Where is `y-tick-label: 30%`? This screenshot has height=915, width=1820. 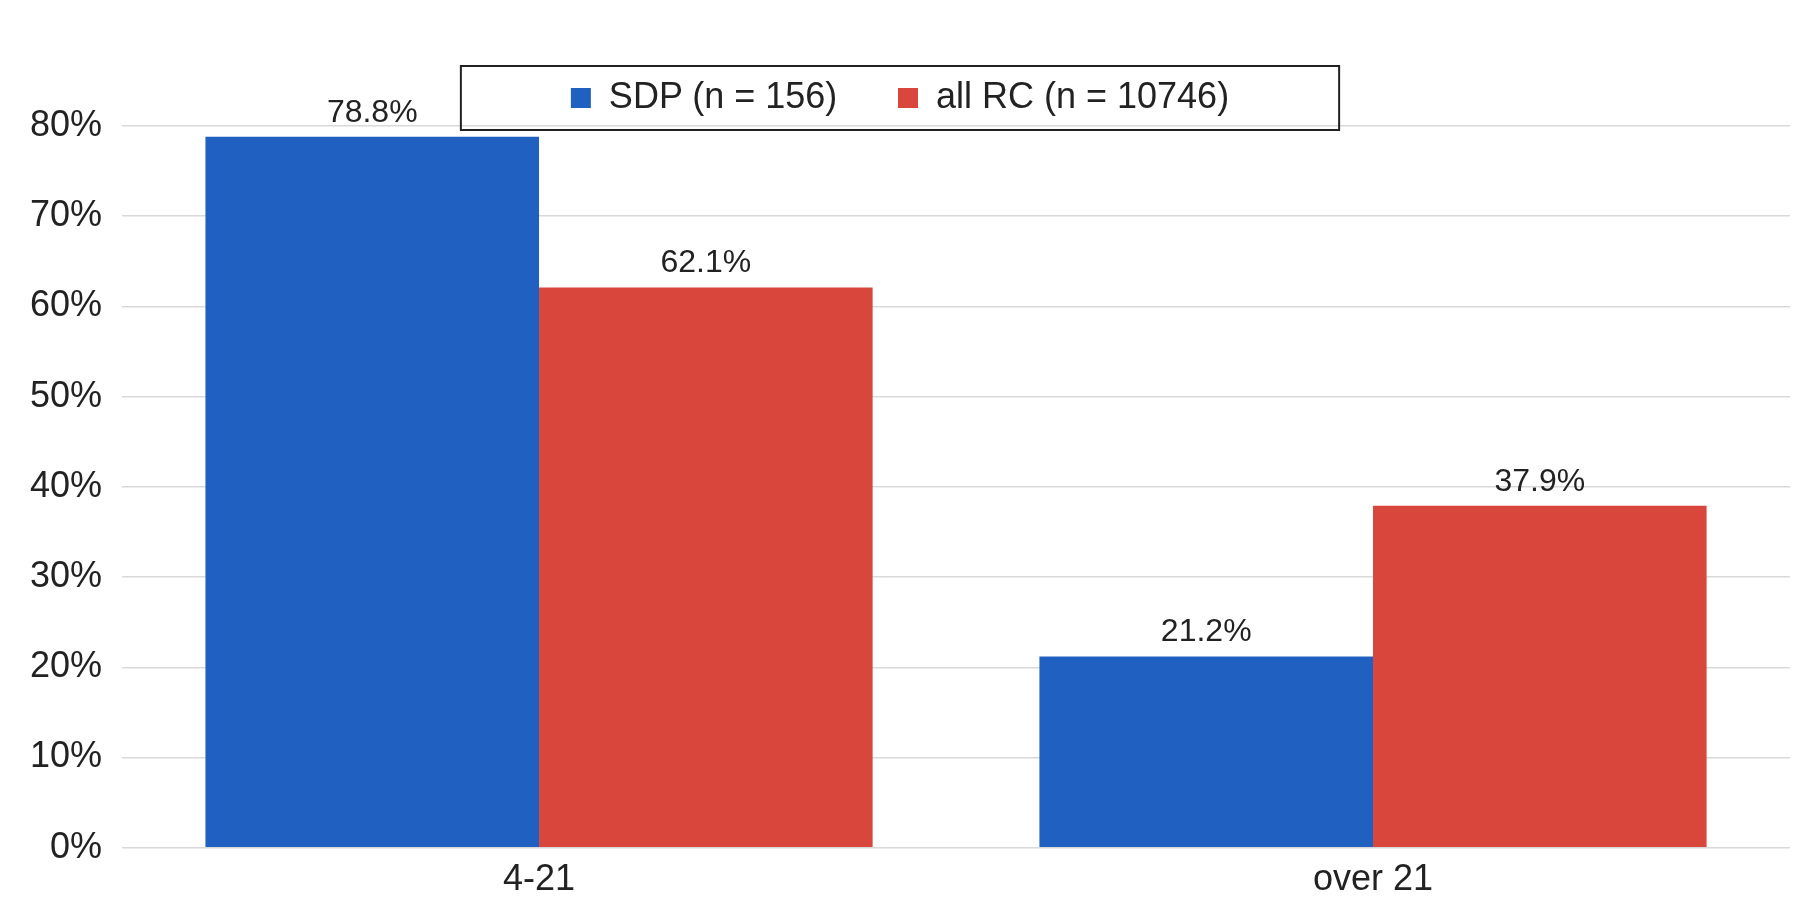
y-tick-label: 30% is located at coordinates (66, 575).